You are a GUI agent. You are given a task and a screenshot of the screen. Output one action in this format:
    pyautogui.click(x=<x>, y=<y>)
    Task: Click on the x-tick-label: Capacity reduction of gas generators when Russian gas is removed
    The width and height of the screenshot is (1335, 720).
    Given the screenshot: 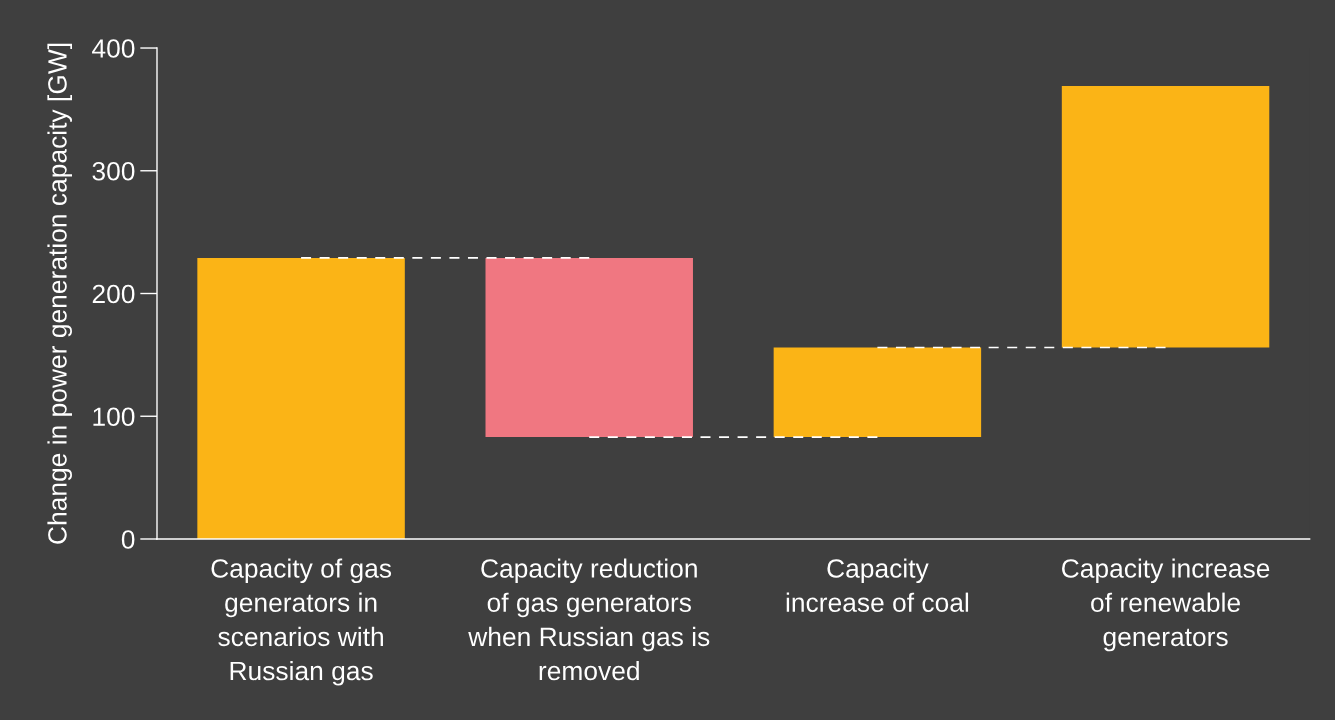 What is the action you would take?
    pyautogui.click(x=589, y=619)
    